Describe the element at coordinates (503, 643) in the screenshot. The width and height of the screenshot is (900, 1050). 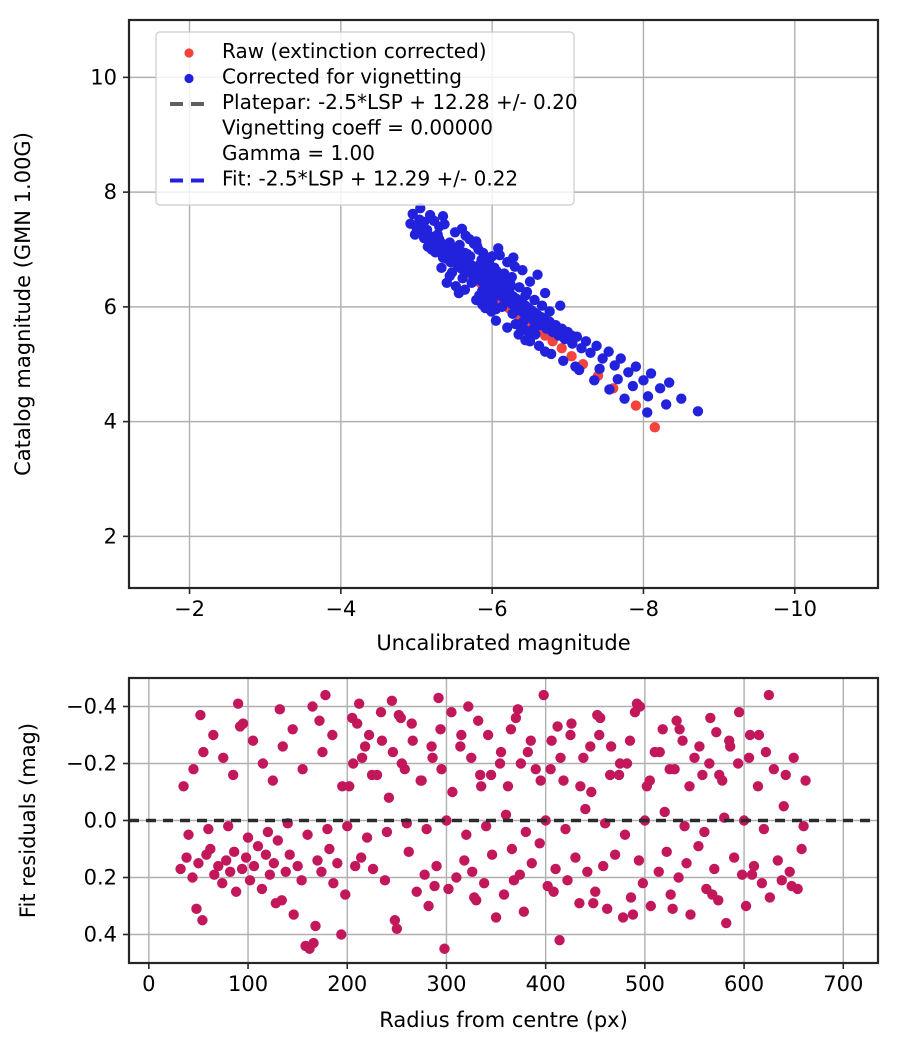
I see `x-axis-label: Uncalibrated magnitude` at that location.